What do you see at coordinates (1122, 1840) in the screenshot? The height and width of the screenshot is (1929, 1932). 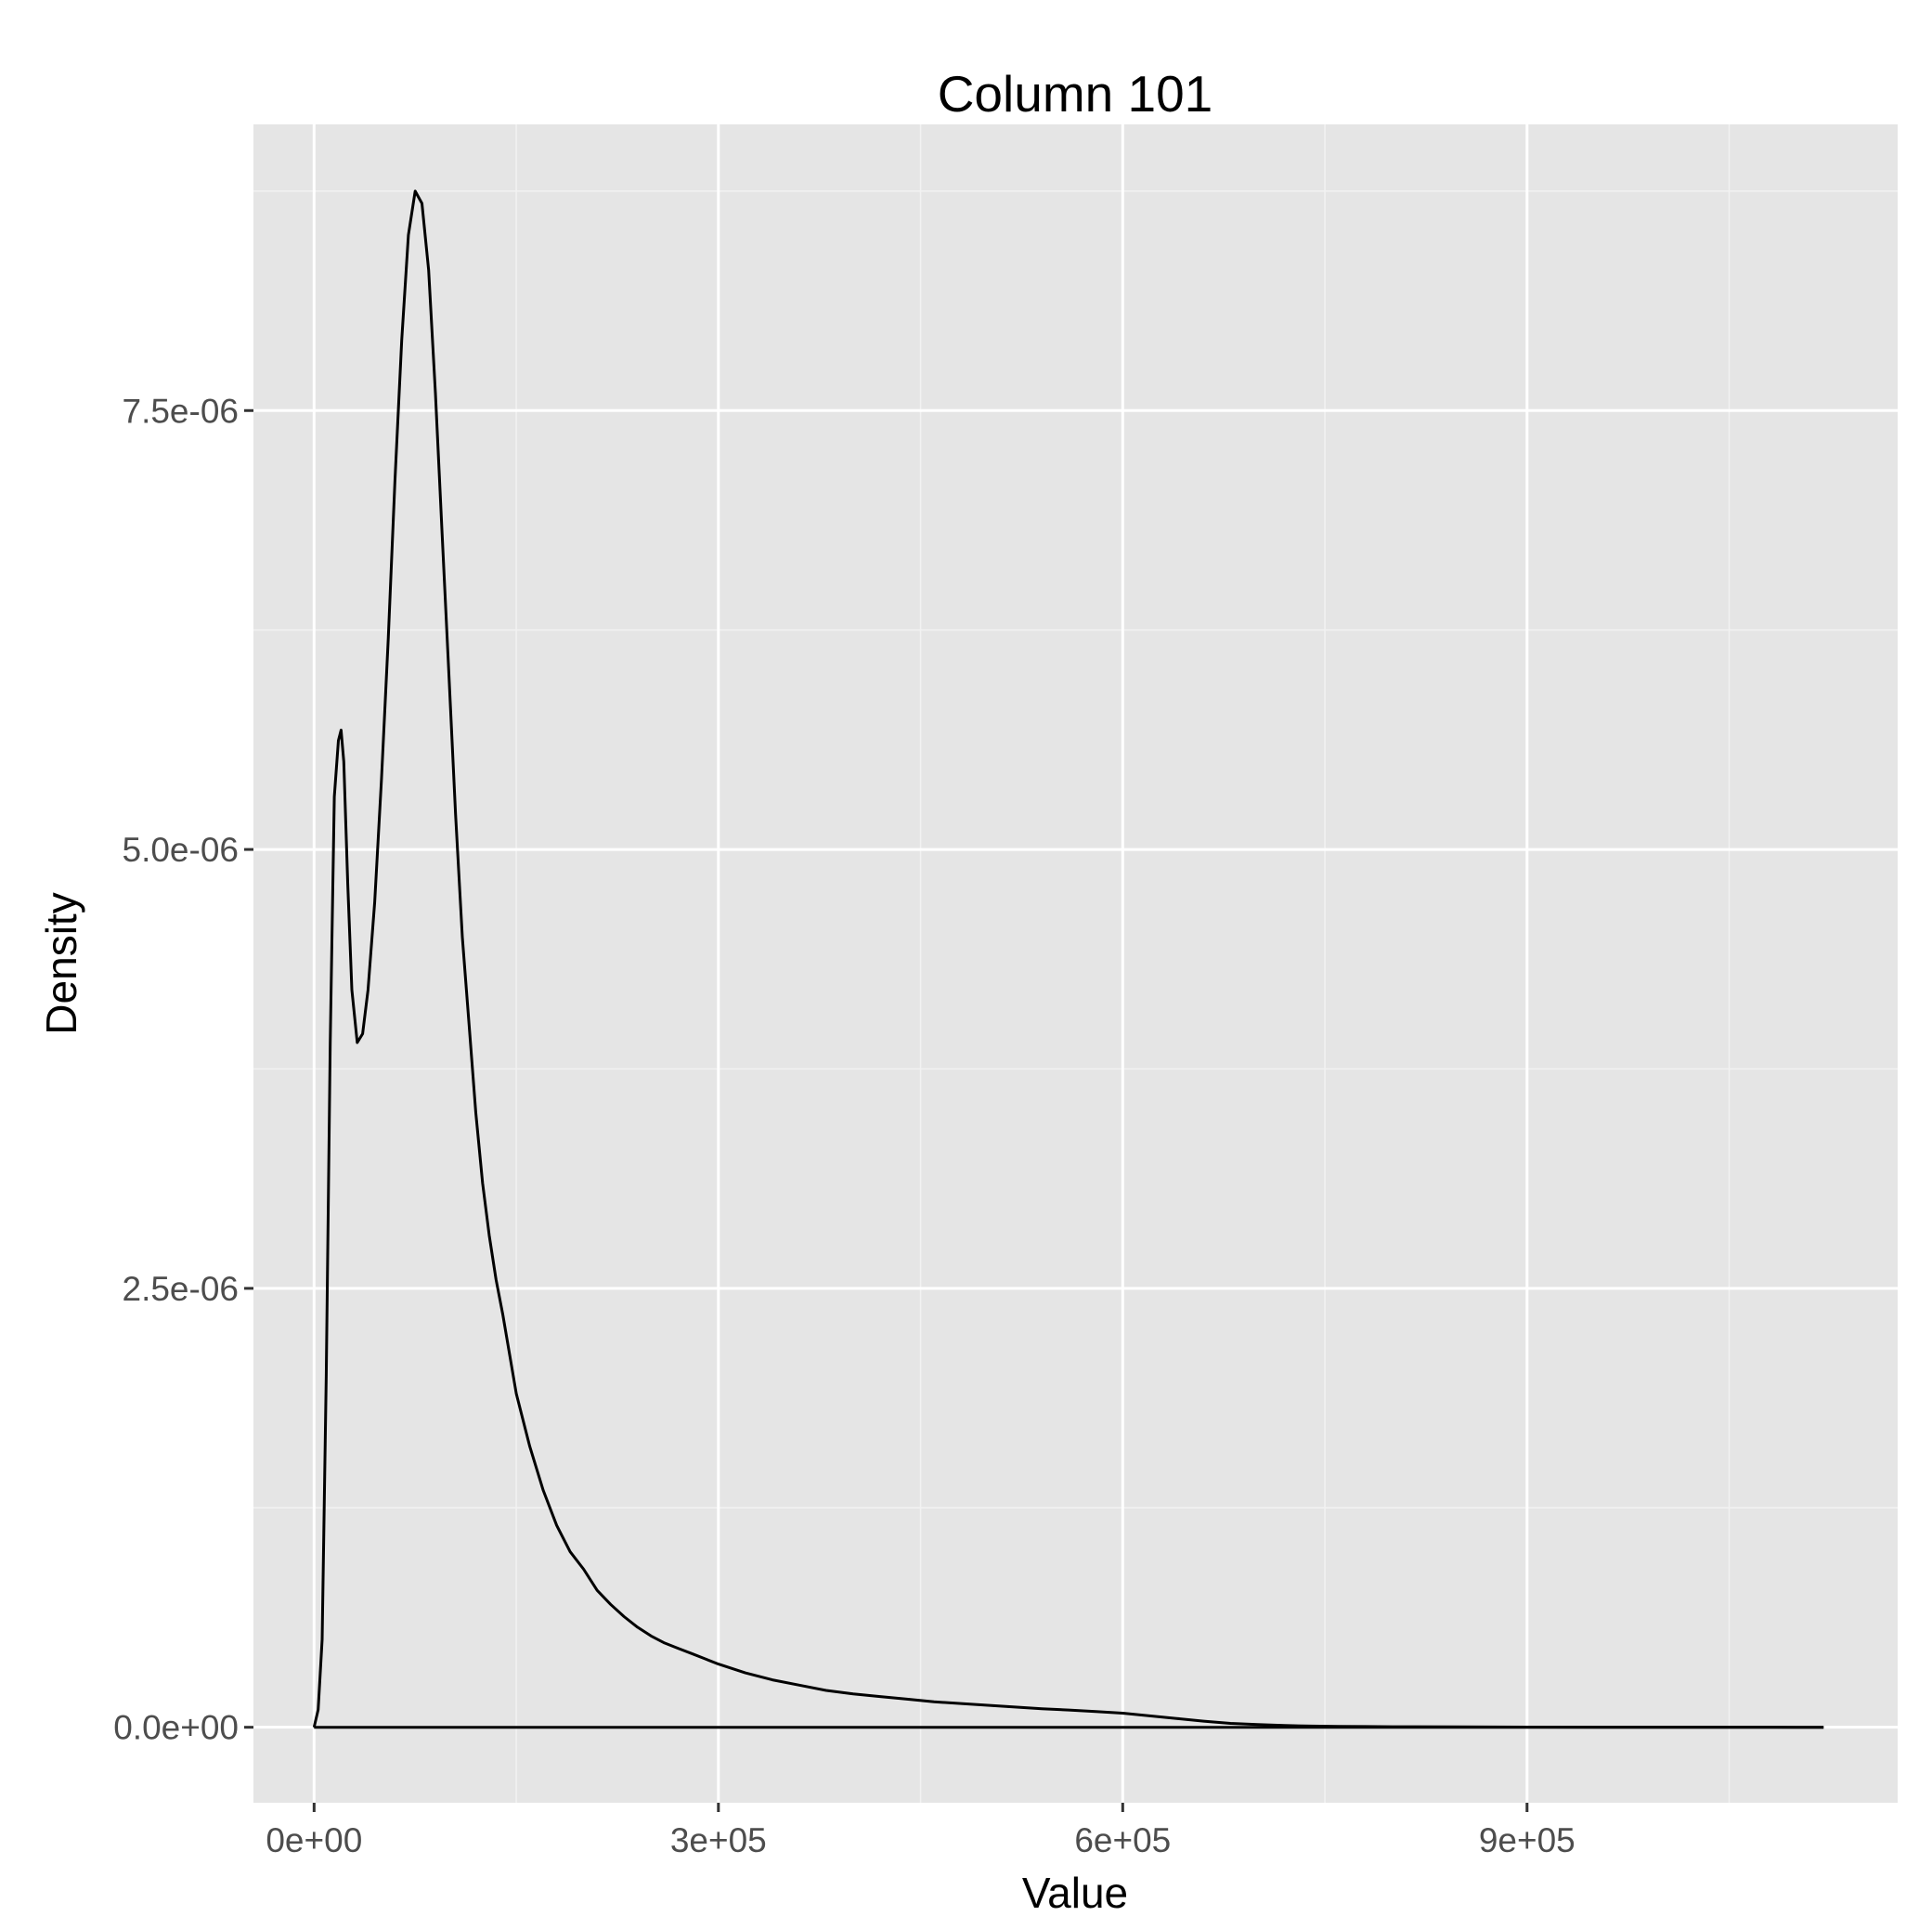 I see `x-tick-label: 6e+05` at bounding box center [1122, 1840].